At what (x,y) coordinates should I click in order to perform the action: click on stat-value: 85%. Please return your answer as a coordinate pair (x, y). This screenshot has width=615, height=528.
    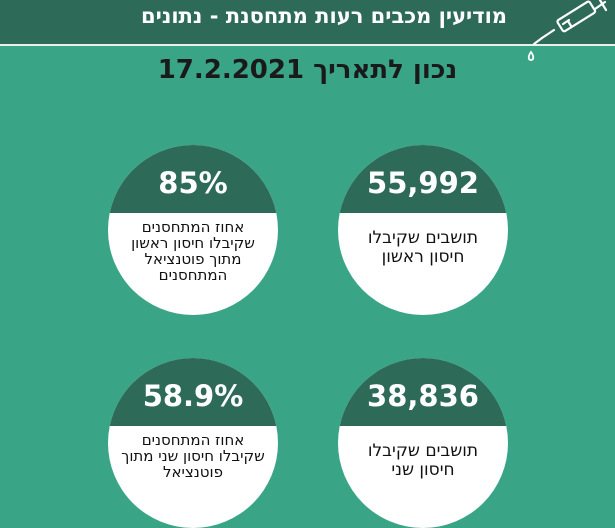
    Looking at the image, I should click on (193, 183).